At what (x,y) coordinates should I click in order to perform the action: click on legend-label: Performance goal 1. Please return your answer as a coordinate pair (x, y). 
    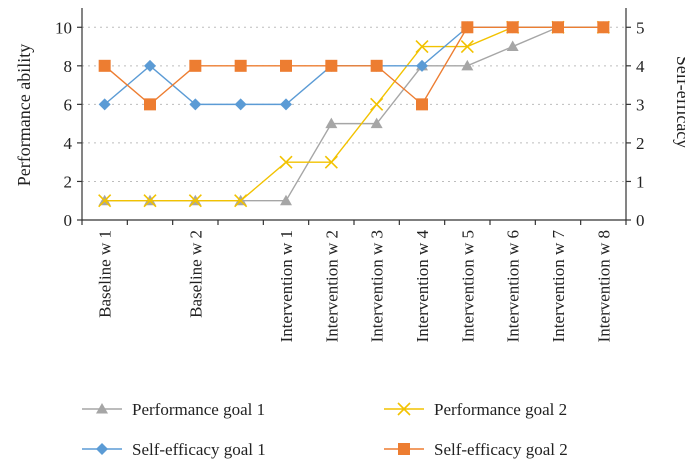
    Looking at the image, I should click on (198, 409).